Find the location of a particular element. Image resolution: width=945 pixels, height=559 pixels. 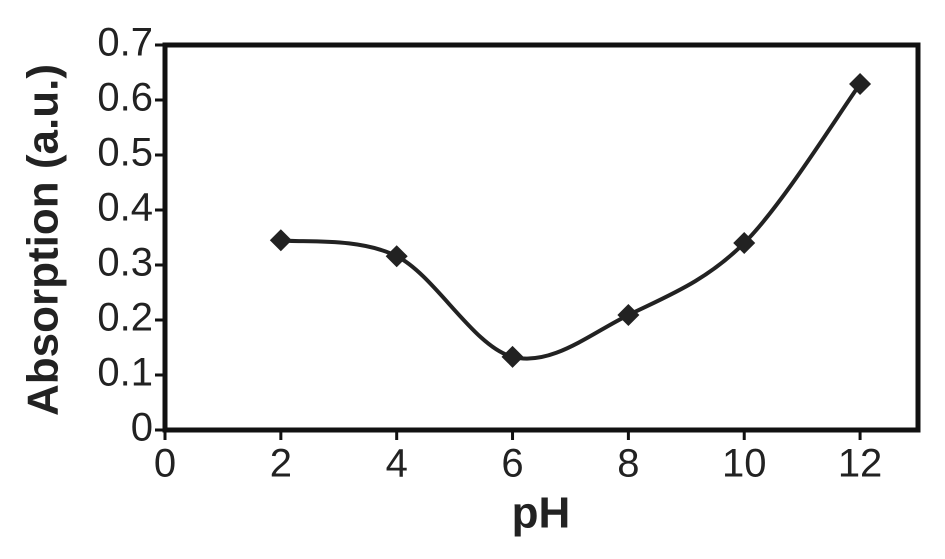

y-tick-label: 0.2 is located at coordinates (125, 318).